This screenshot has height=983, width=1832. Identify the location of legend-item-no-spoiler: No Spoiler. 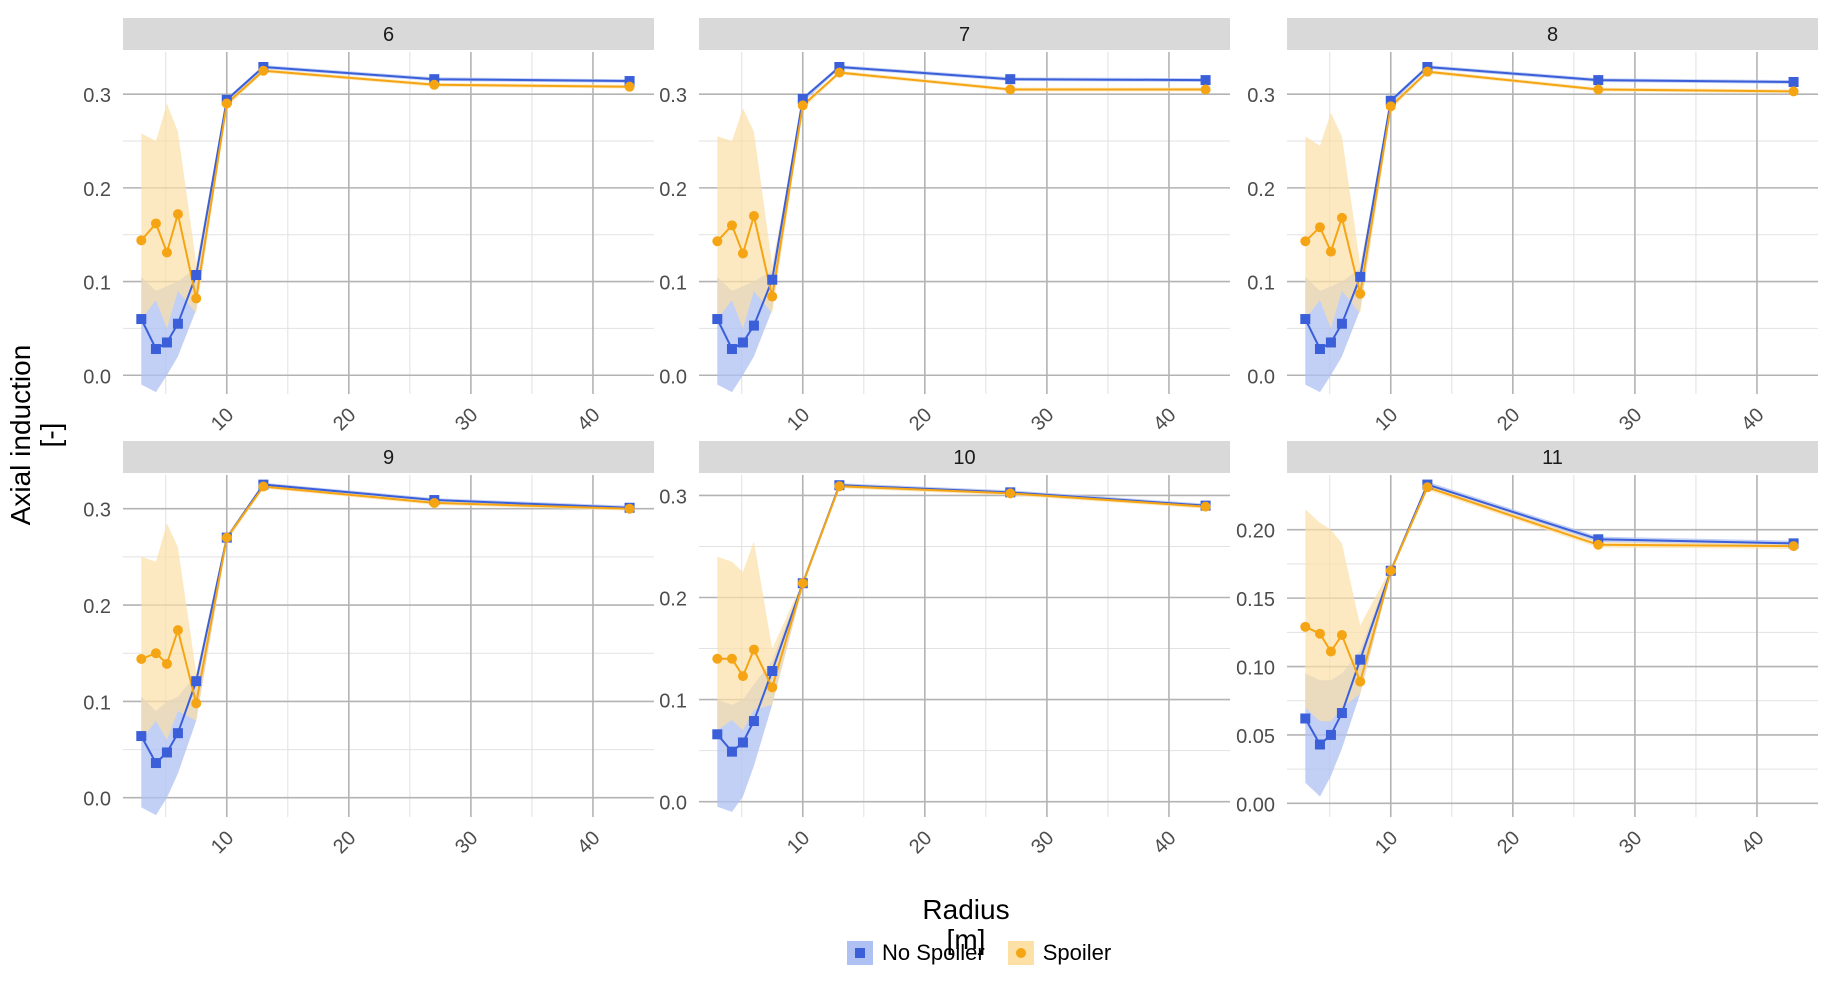
(915, 953).